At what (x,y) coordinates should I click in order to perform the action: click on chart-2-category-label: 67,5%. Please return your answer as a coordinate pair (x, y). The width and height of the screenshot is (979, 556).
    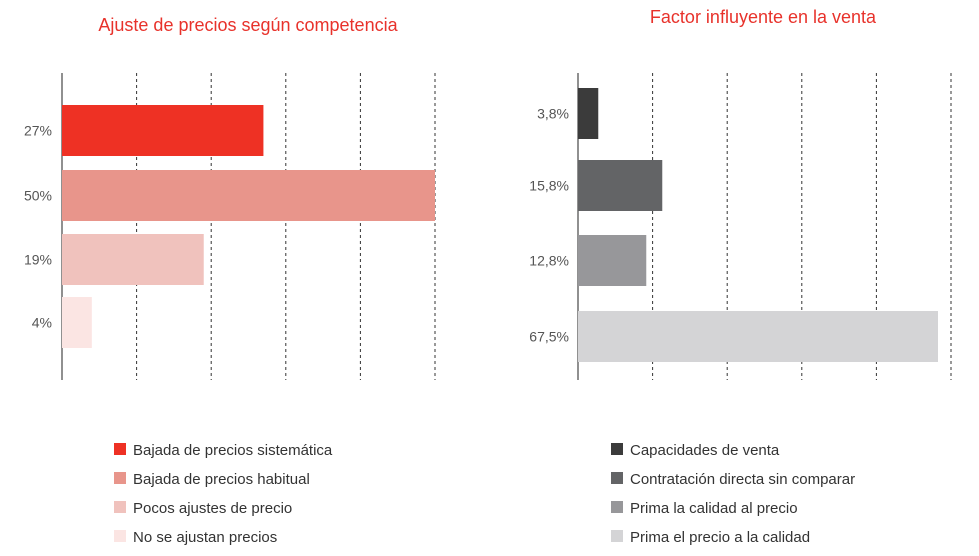
    Looking at the image, I should click on (549, 337).